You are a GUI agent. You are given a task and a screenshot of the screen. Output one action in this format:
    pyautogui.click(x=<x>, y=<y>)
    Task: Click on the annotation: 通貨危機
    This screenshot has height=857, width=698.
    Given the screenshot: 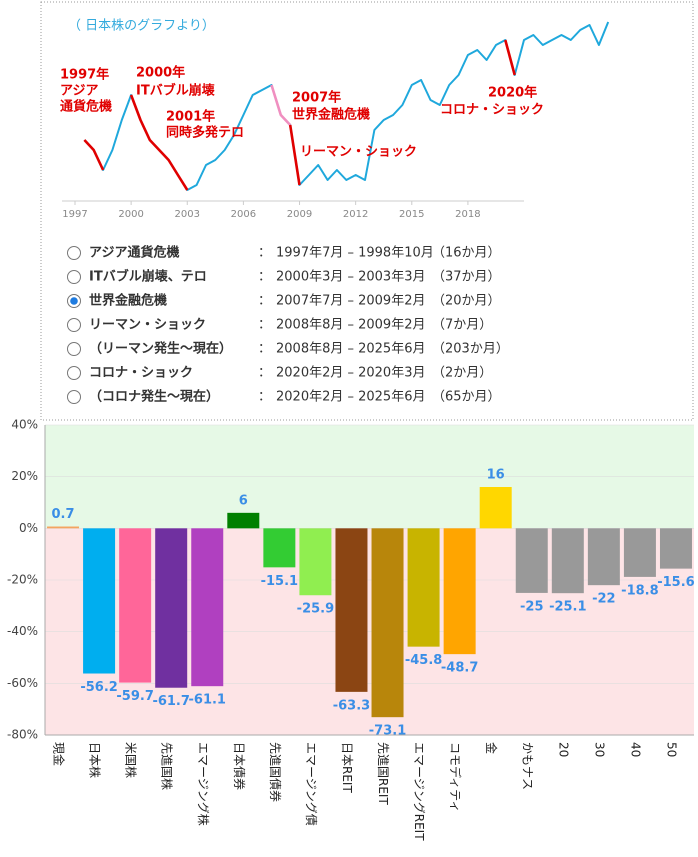 What is the action you would take?
    pyautogui.click(x=86, y=107)
    